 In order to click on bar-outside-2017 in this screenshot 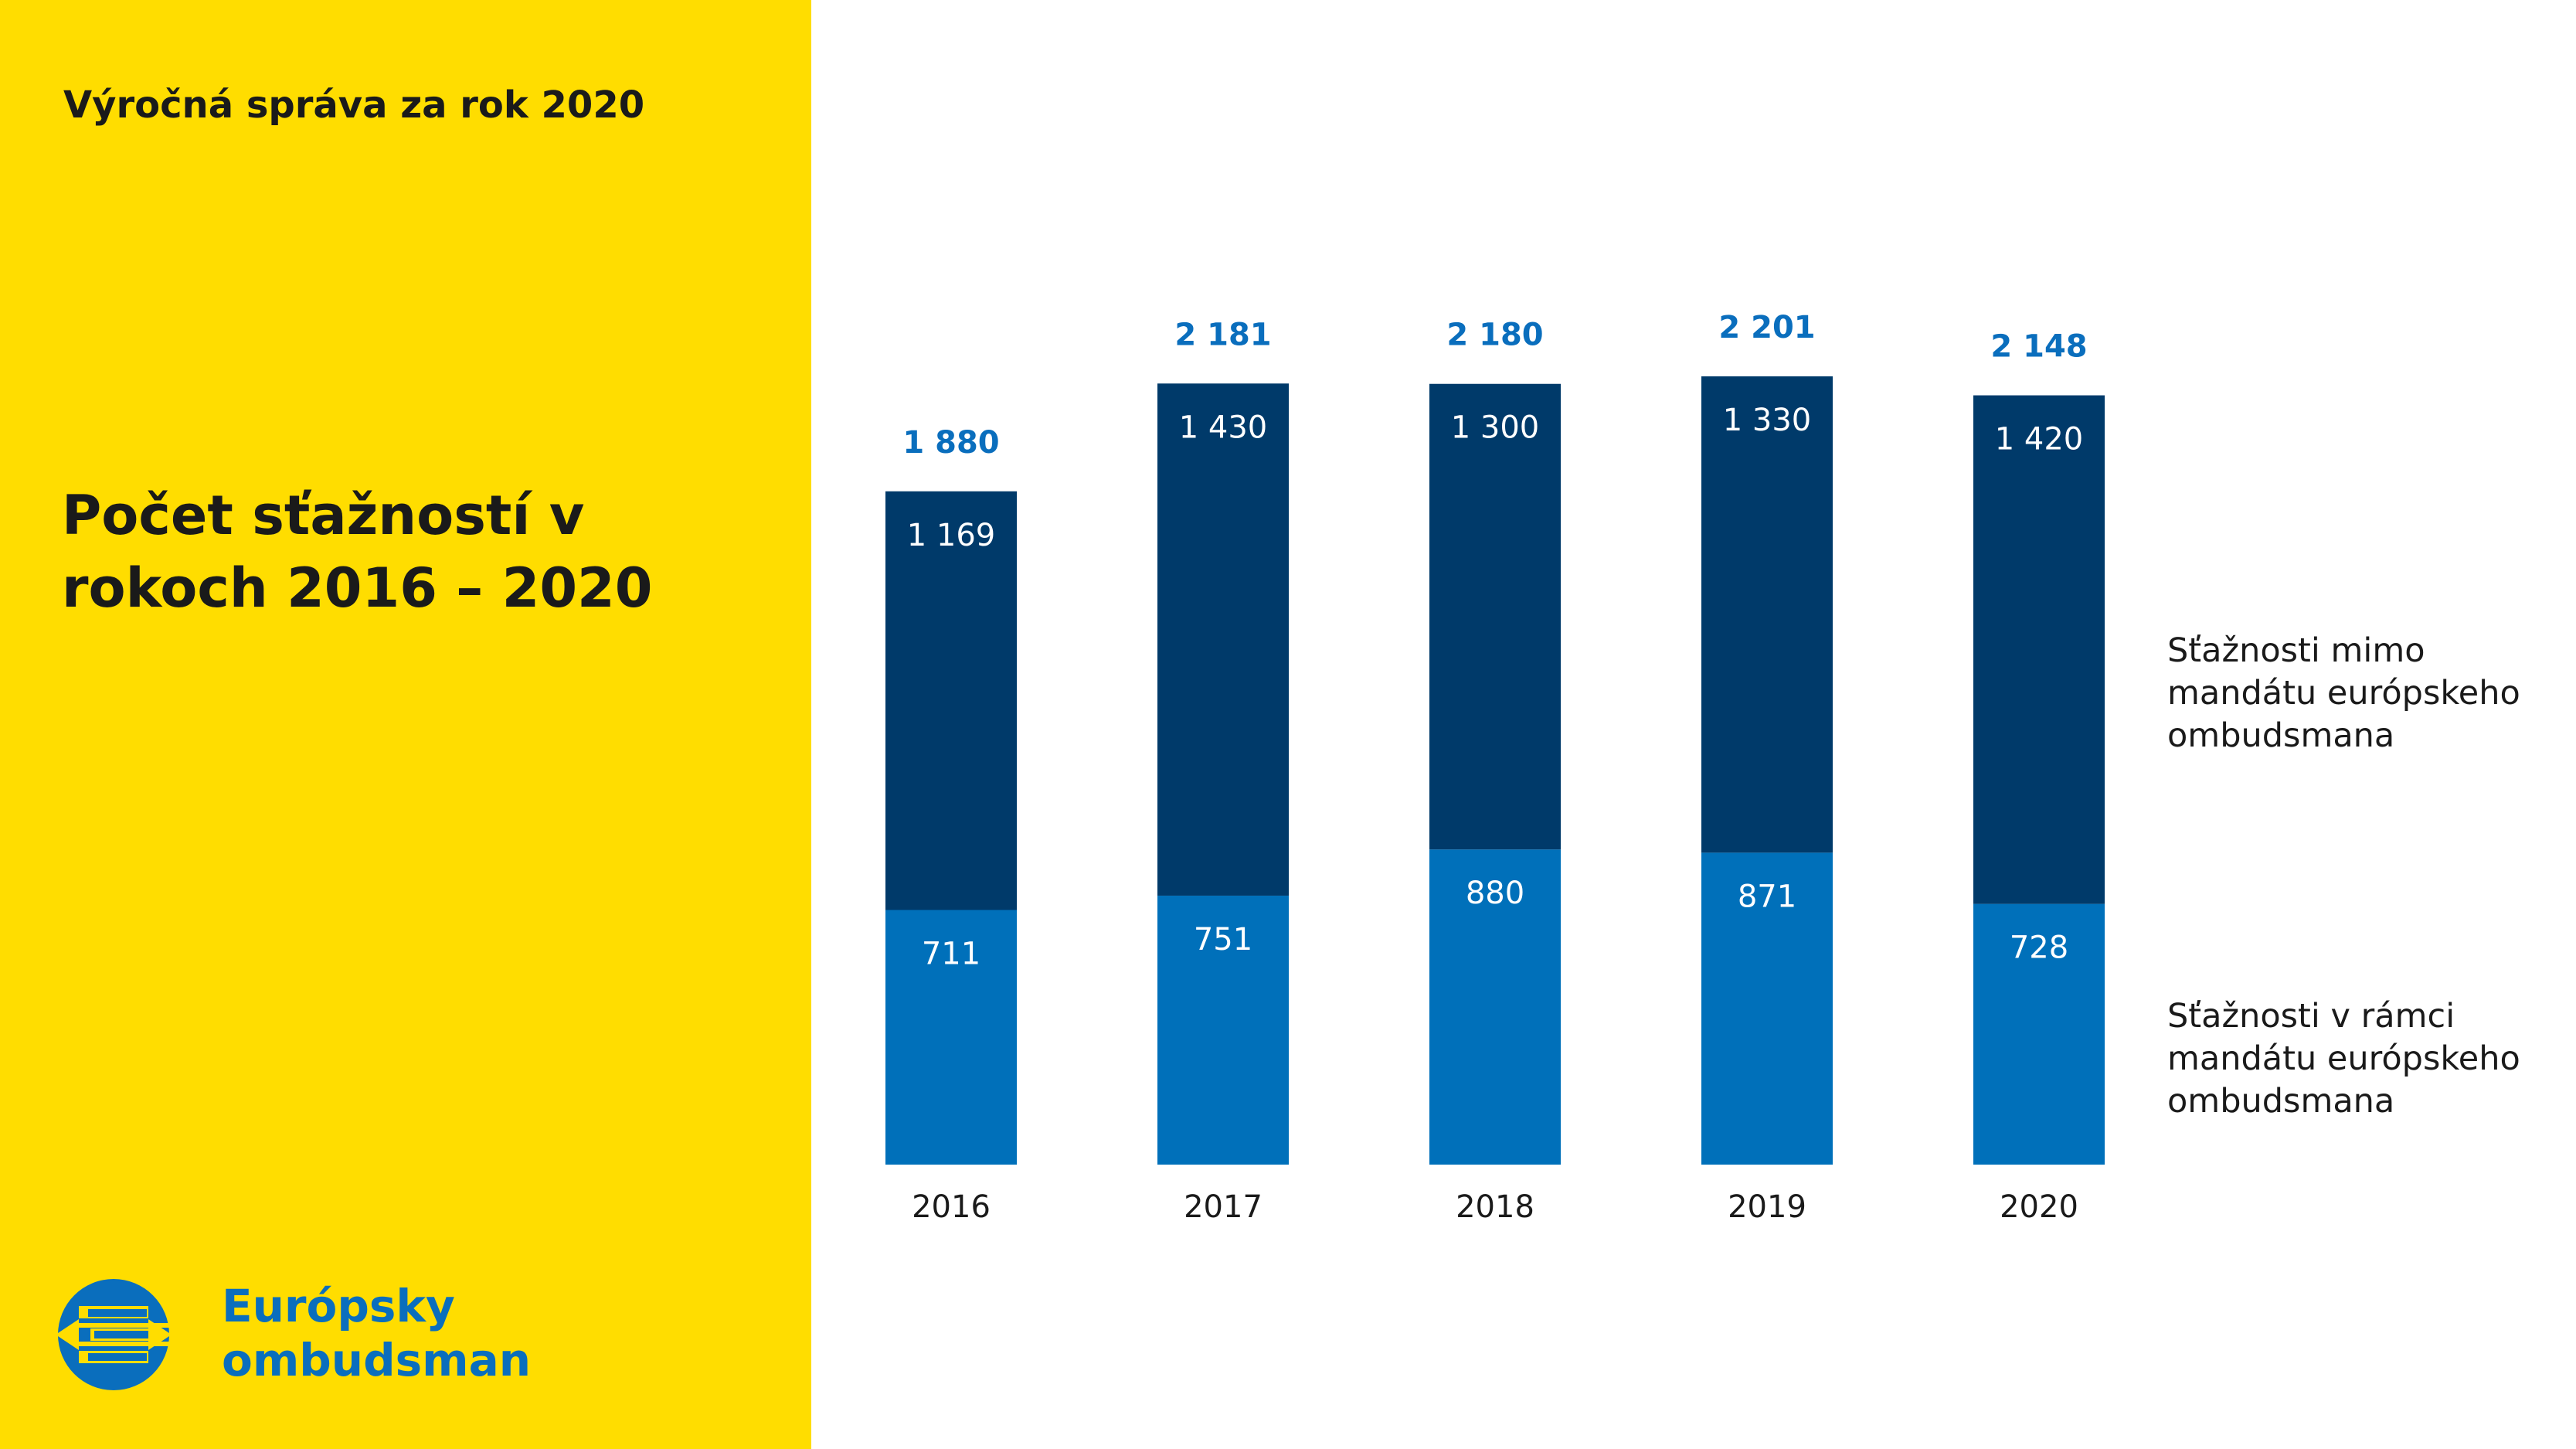, I will do `click(1223, 639)`.